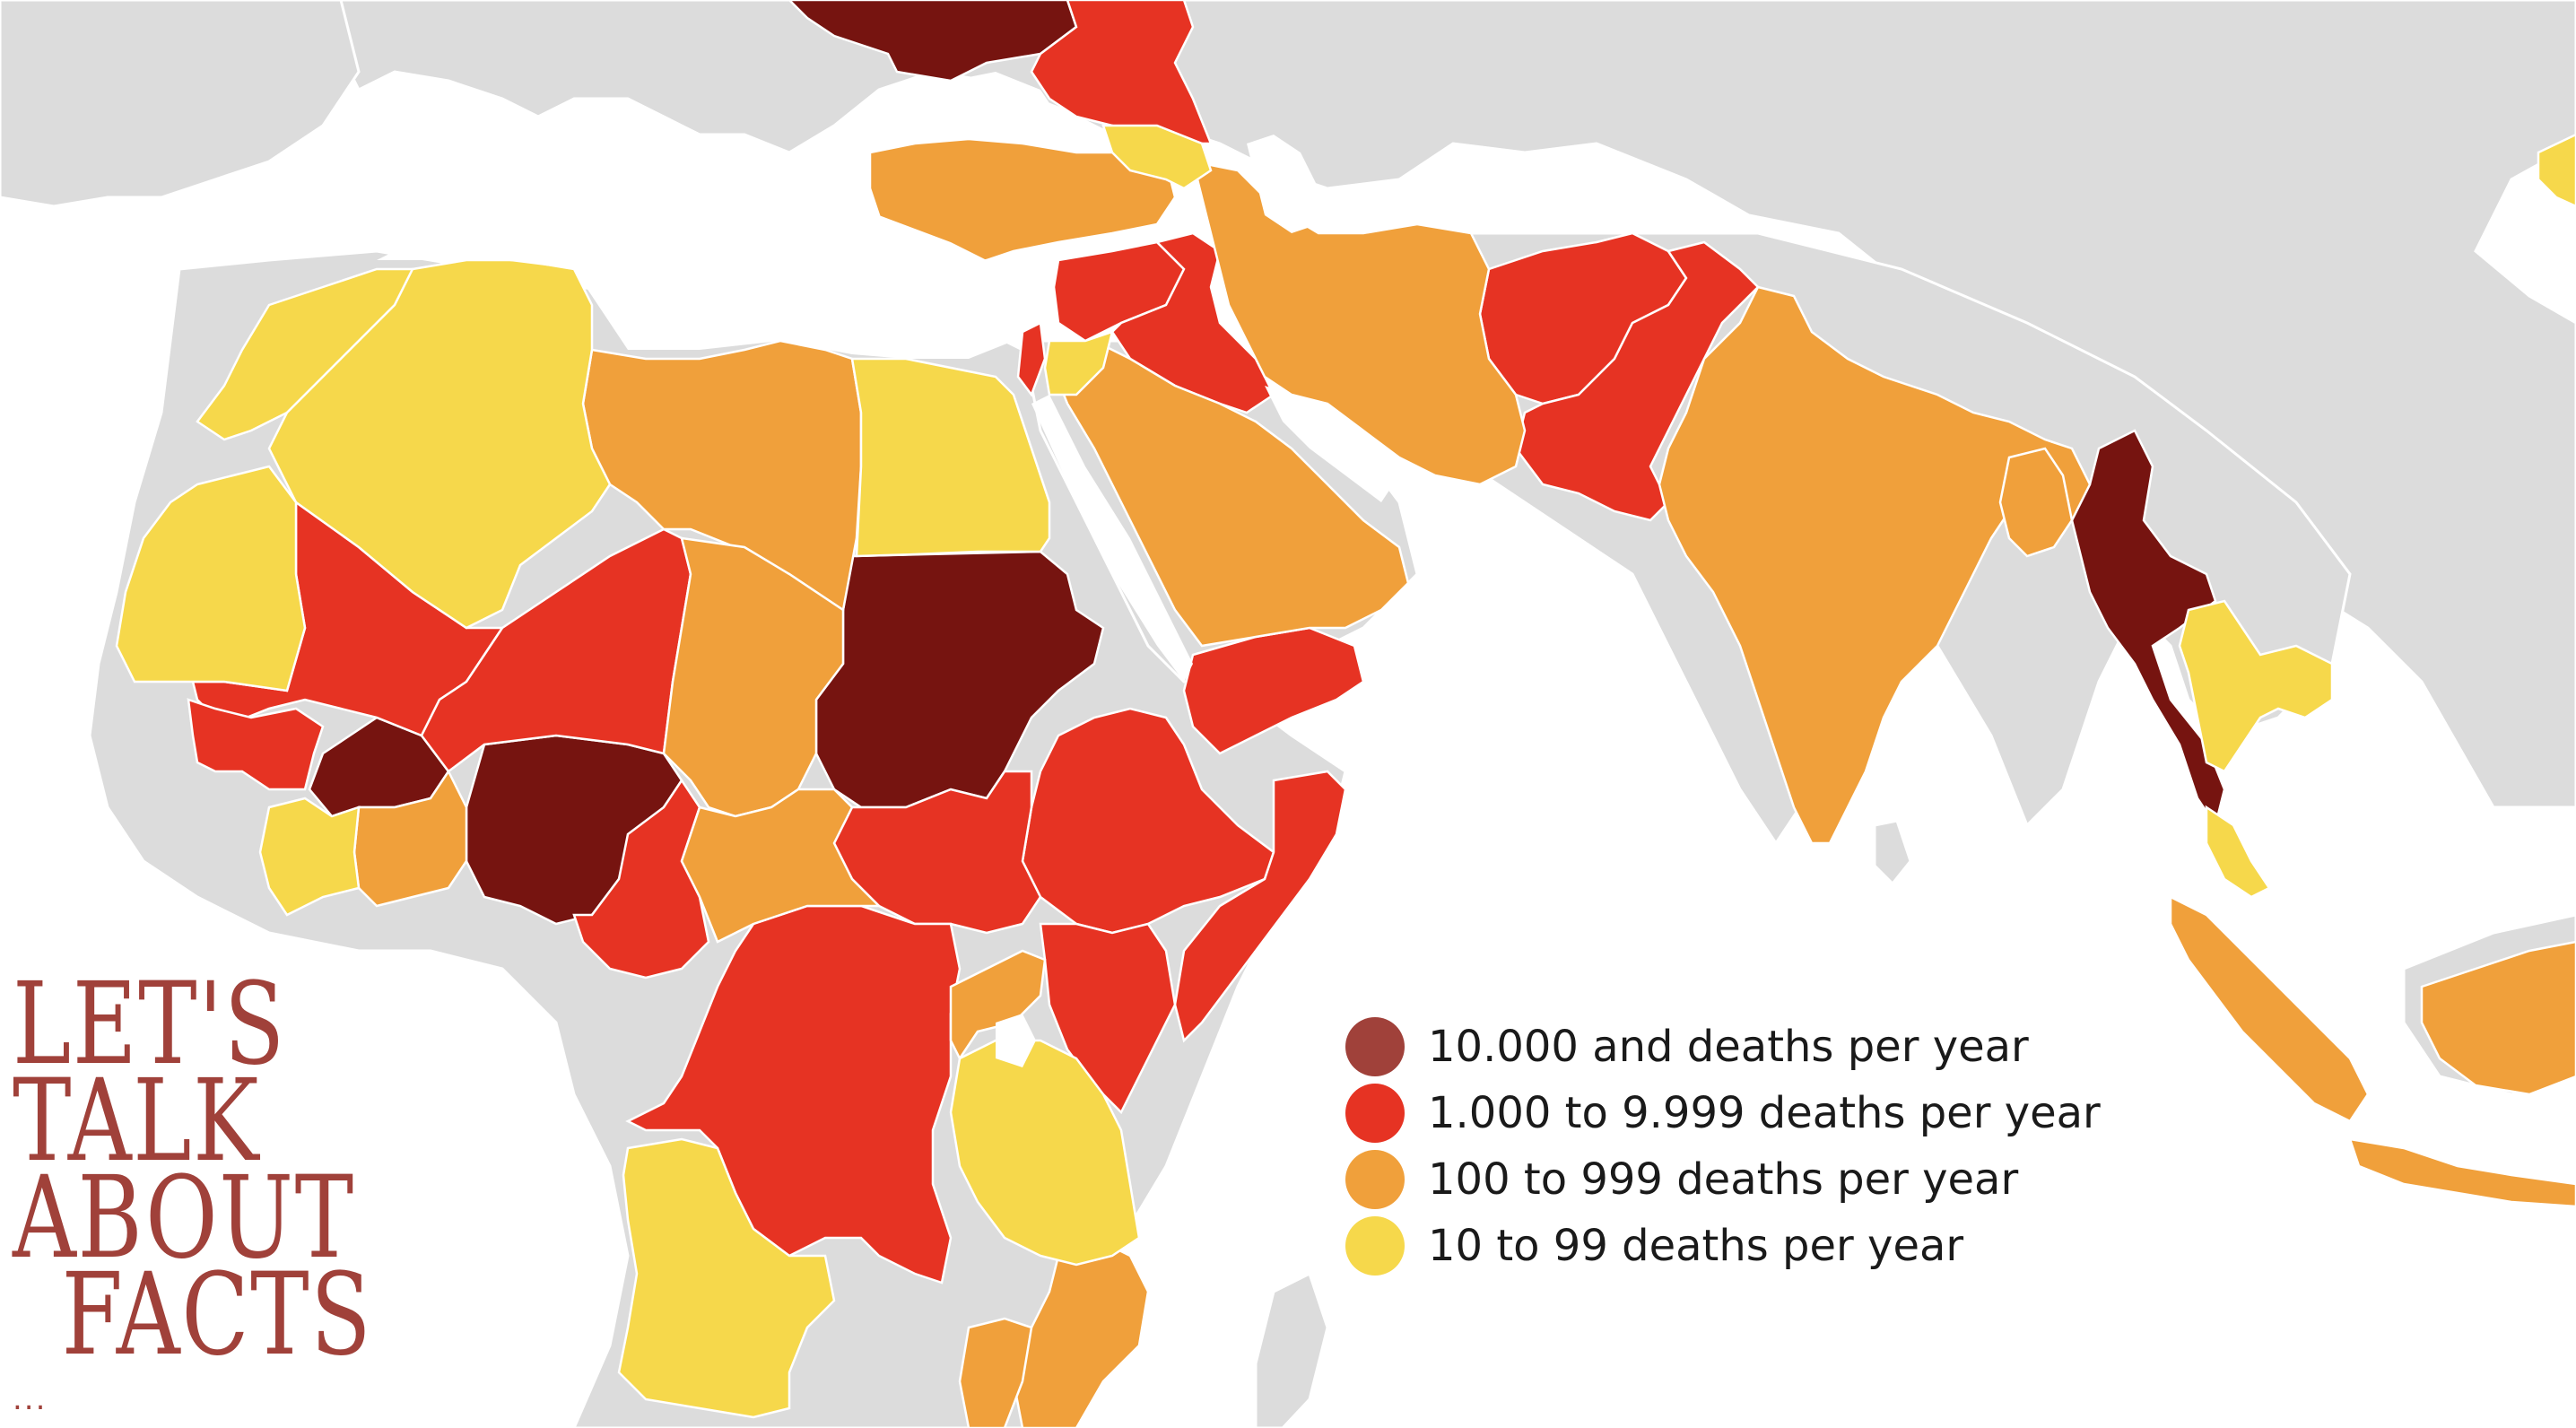 The height and width of the screenshot is (1428, 2576). What do you see at coordinates (973, 104) in the screenshot?
I see `black-sea` at bounding box center [973, 104].